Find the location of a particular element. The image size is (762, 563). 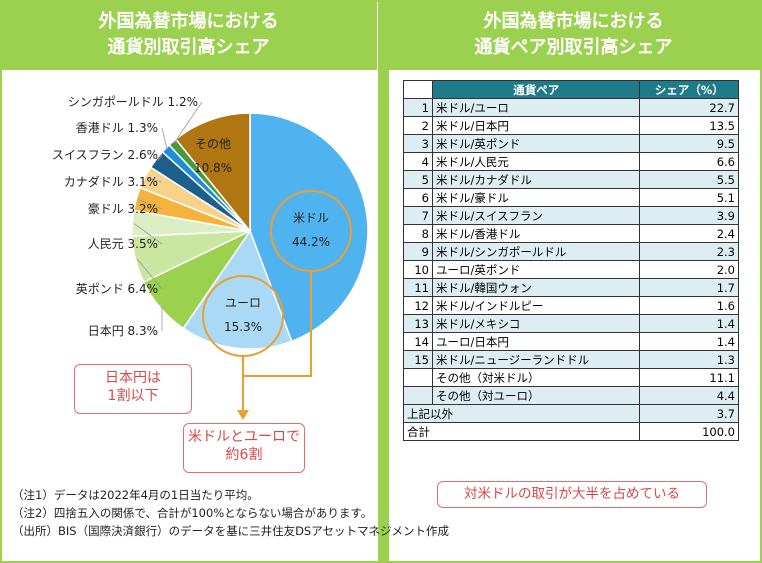

leader-line-gbp is located at coordinates (150, 274).